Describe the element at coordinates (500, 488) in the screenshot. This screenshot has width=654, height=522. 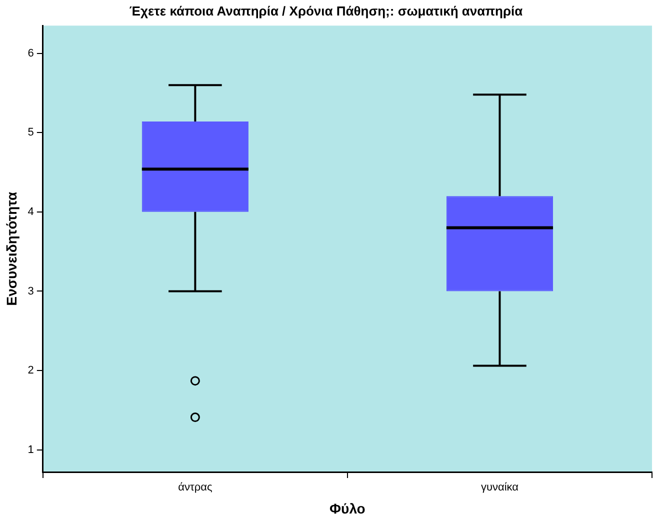
I see `x-tick-label: γυναίκα` at that location.